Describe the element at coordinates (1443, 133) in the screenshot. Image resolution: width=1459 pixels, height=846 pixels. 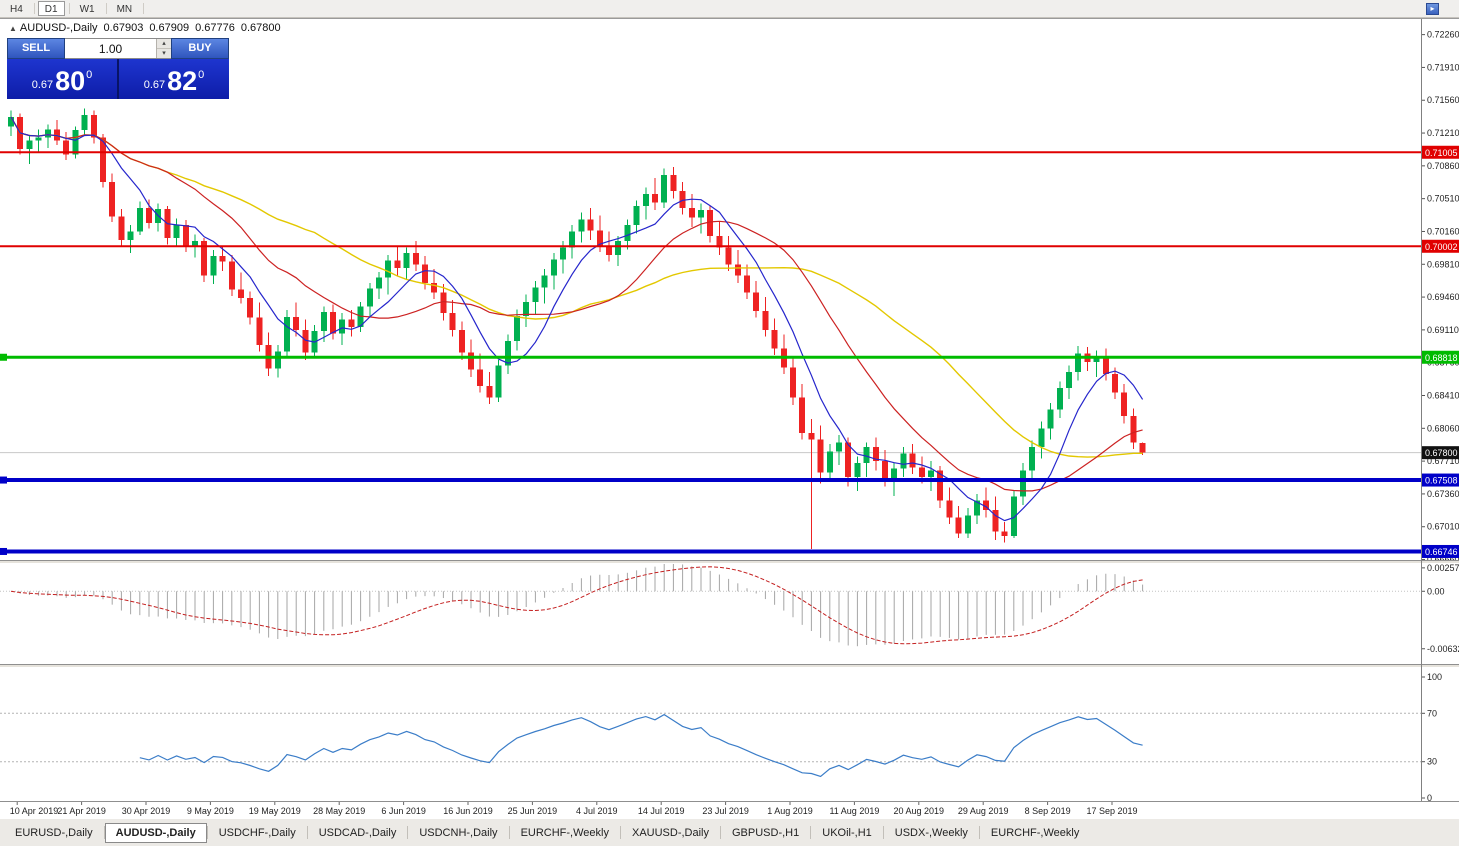
I see `svg-text: 0.71210` at that location.